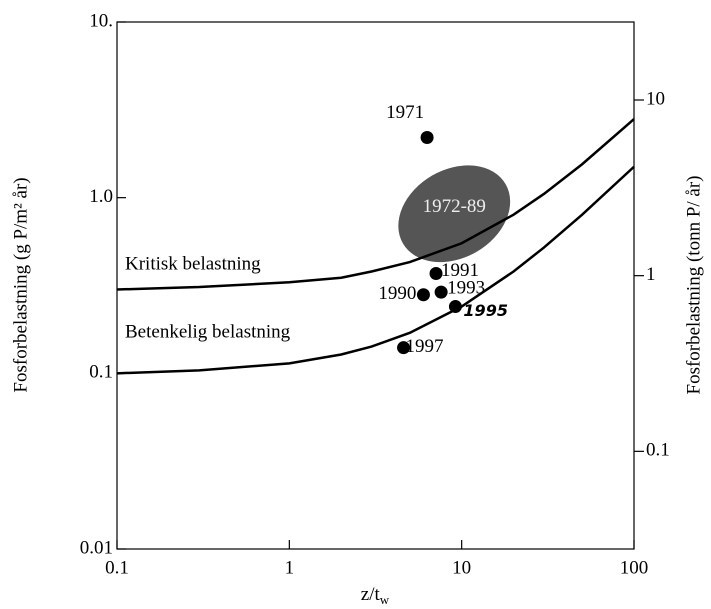 The image size is (711, 609). Describe the element at coordinates (208, 331) in the screenshot. I see `curve-label: Betenkelig belastning` at that location.